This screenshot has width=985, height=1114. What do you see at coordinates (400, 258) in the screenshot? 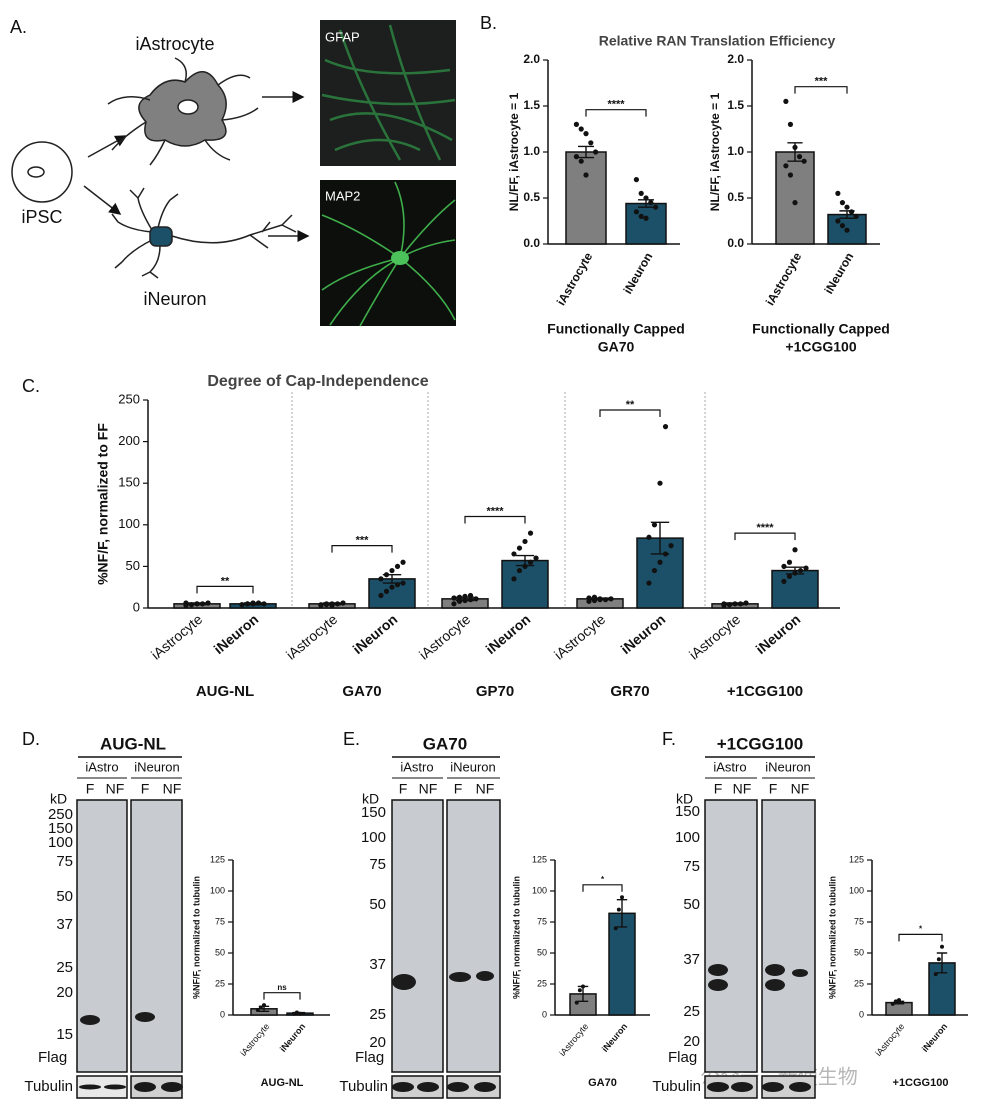
I see `map2-soma` at bounding box center [400, 258].